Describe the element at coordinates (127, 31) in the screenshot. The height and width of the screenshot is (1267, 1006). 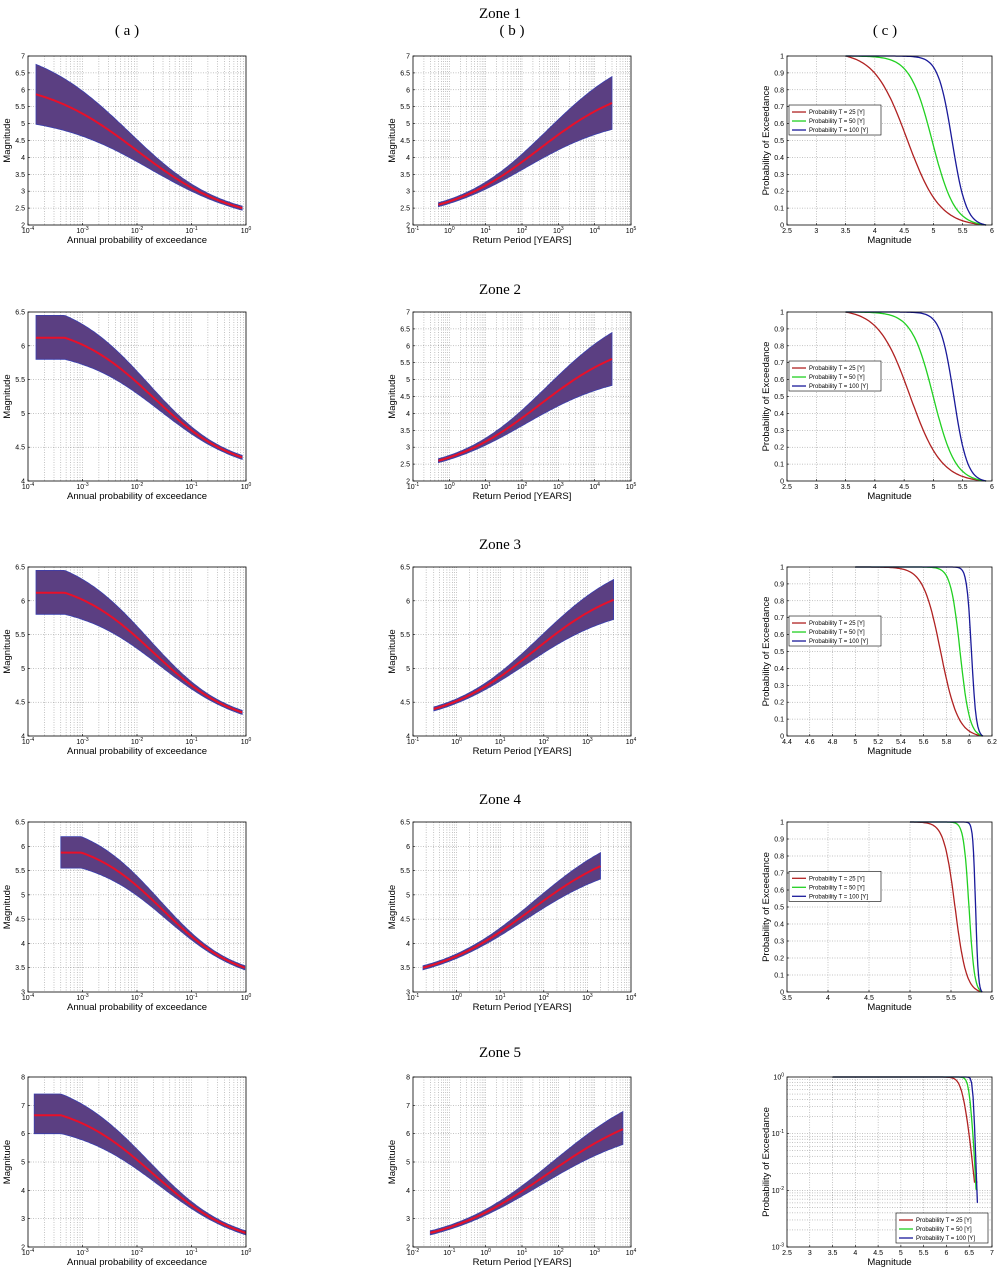
I see `column-header-a: ( a )` at that location.